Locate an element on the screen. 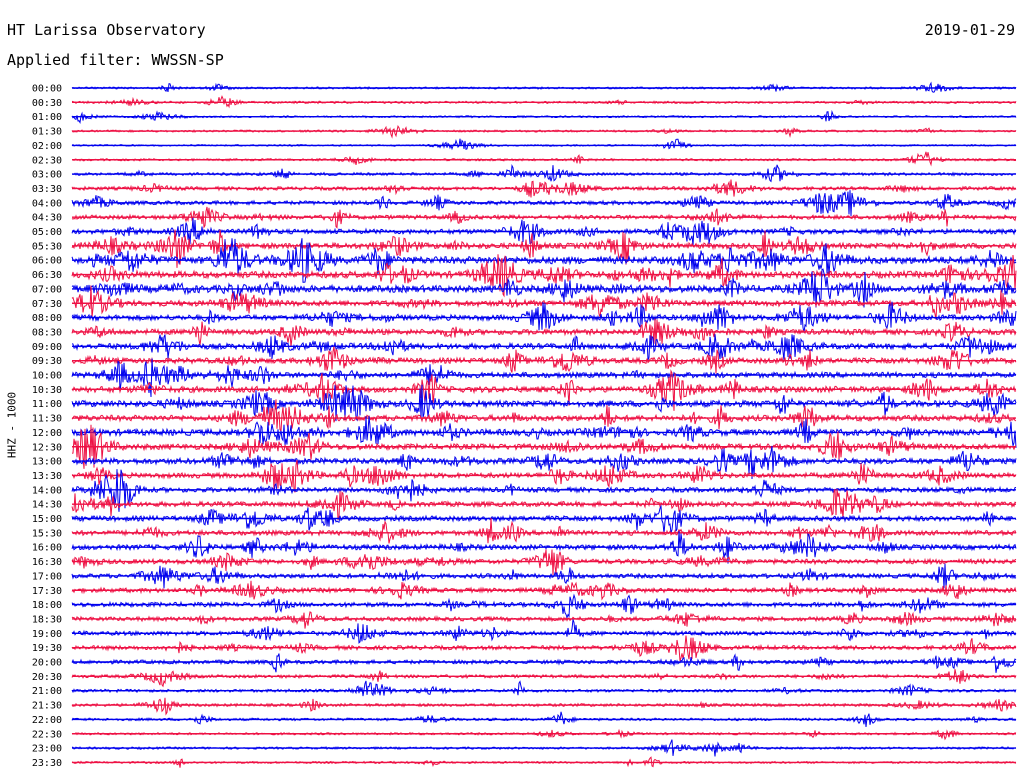  time-tick-label: 21:00 is located at coordinates (47, 691).